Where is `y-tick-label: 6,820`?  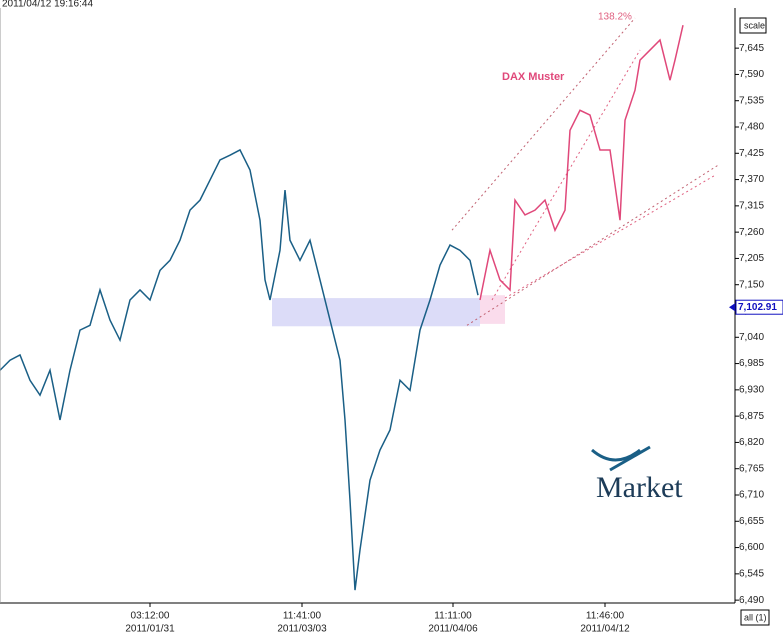
y-tick-label: 6,820 is located at coordinates (751, 442).